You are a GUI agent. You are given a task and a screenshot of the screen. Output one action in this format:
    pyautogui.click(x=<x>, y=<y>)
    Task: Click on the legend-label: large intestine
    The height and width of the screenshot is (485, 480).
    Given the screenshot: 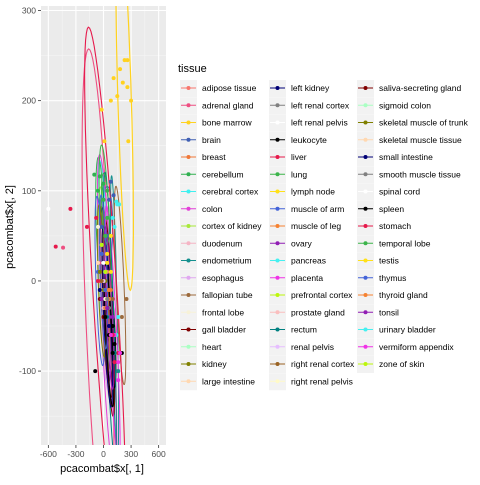 What is the action you would take?
    pyautogui.click(x=228, y=381)
    